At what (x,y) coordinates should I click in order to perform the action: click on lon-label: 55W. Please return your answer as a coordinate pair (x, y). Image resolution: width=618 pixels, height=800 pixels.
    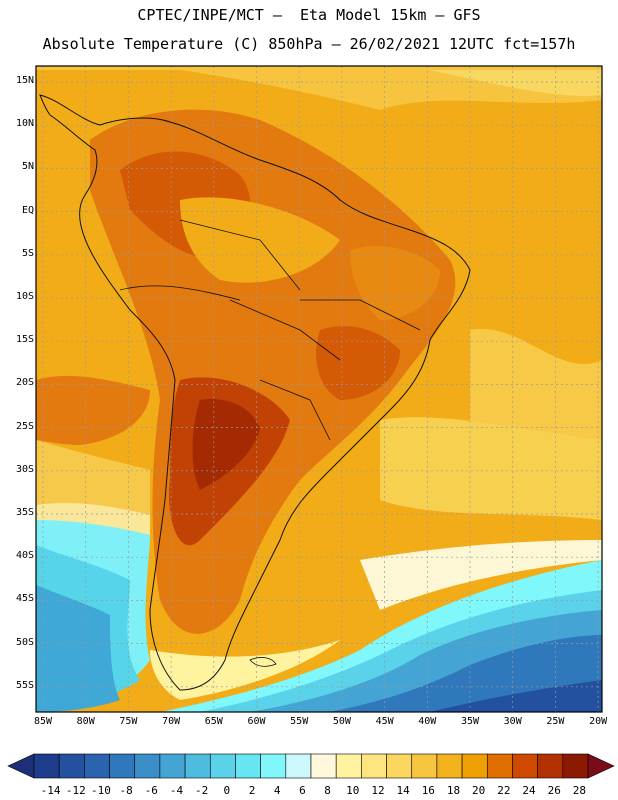
    Looking at the image, I should click on (299, 721).